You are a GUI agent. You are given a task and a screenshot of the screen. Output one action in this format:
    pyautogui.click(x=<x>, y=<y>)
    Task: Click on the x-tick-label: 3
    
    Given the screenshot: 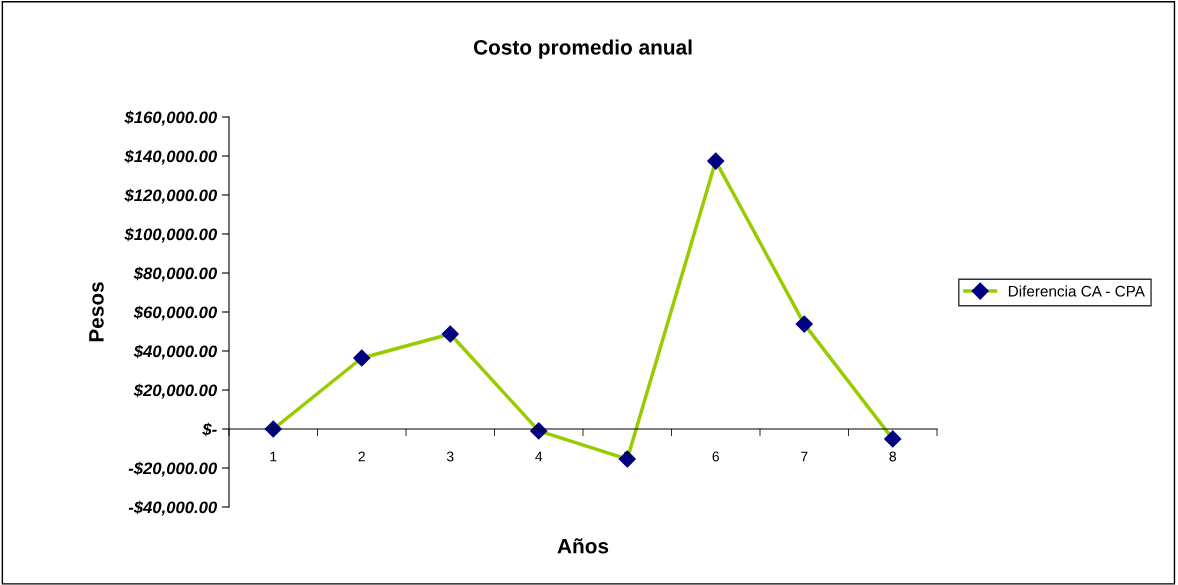 What is the action you would take?
    pyautogui.click(x=450, y=456)
    